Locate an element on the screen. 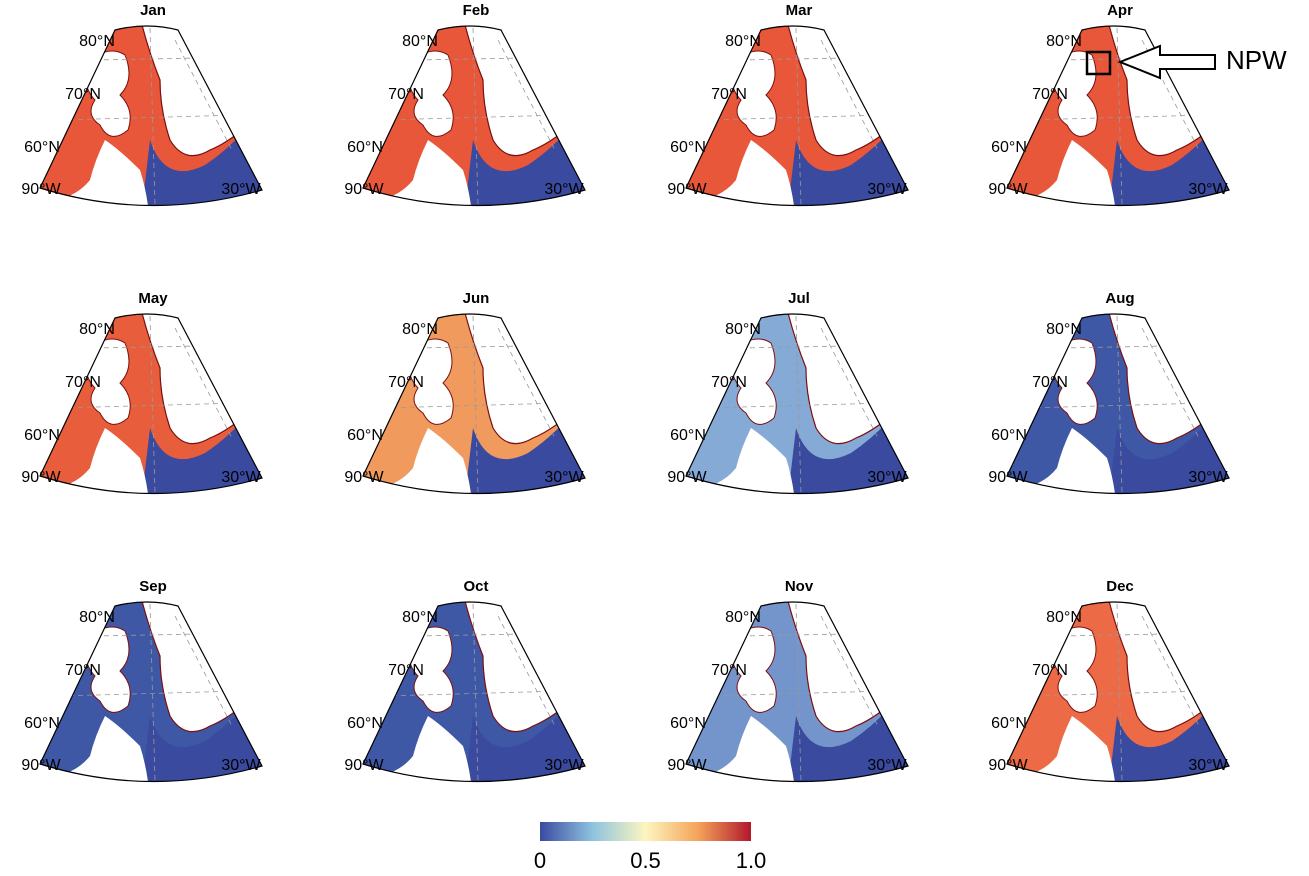 This screenshot has height=876, width=1309. panel-title: Jul is located at coordinates (799, 298).